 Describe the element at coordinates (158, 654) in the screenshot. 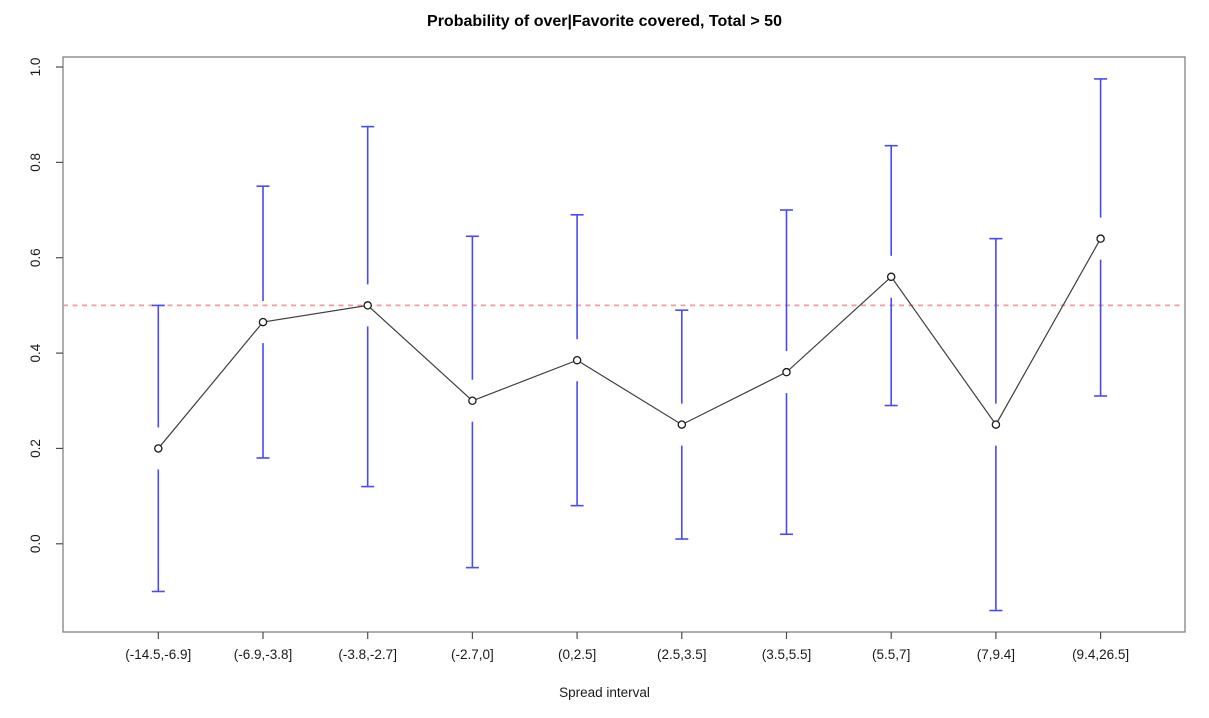

I see `x-axis-tick-label: (-14.5,-6.9]` at that location.